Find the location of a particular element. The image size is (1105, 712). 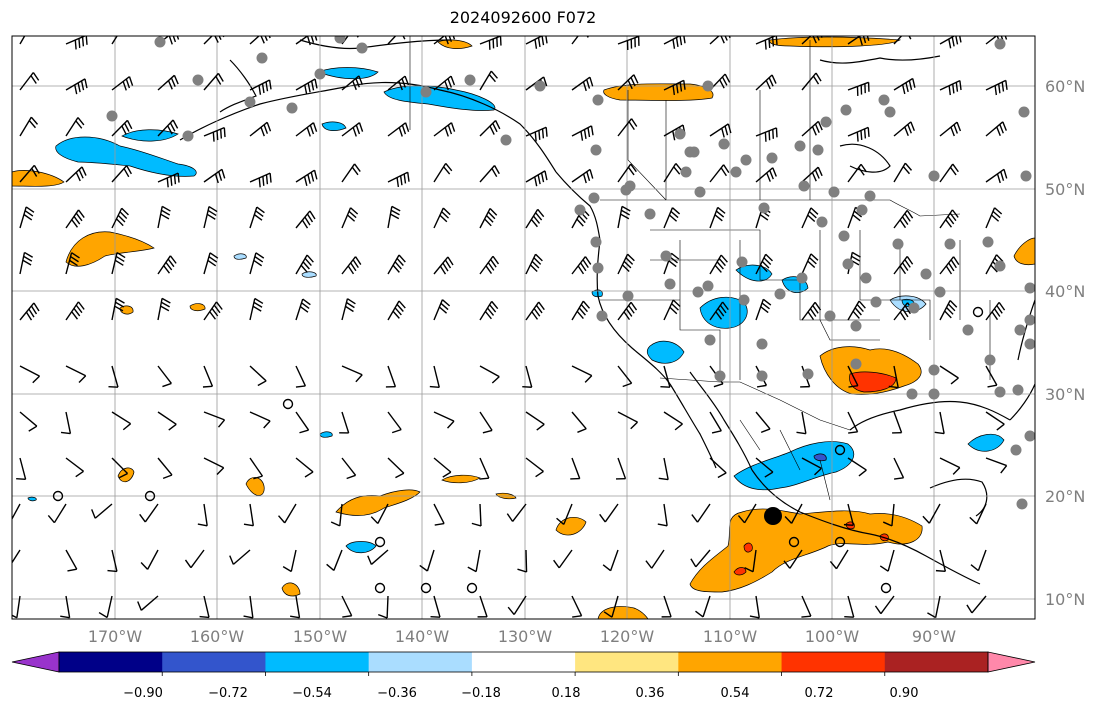

blue-area-aleutian-west is located at coordinates (126, 156).